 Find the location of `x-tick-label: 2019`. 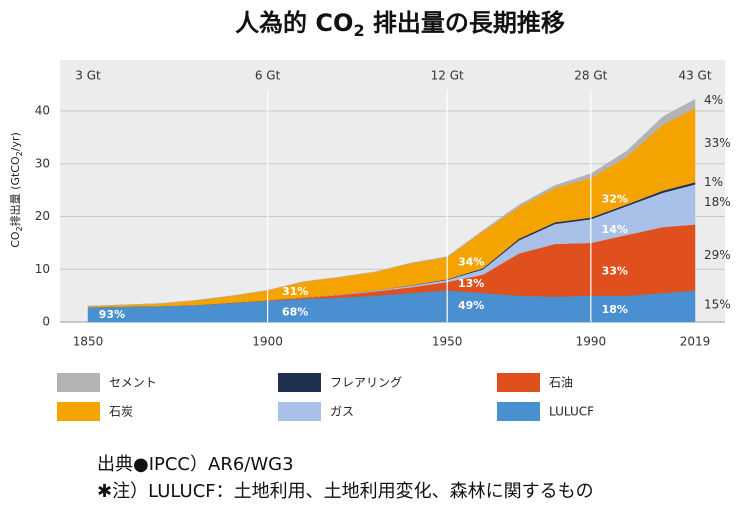

x-tick-label: 2019 is located at coordinates (695, 342).